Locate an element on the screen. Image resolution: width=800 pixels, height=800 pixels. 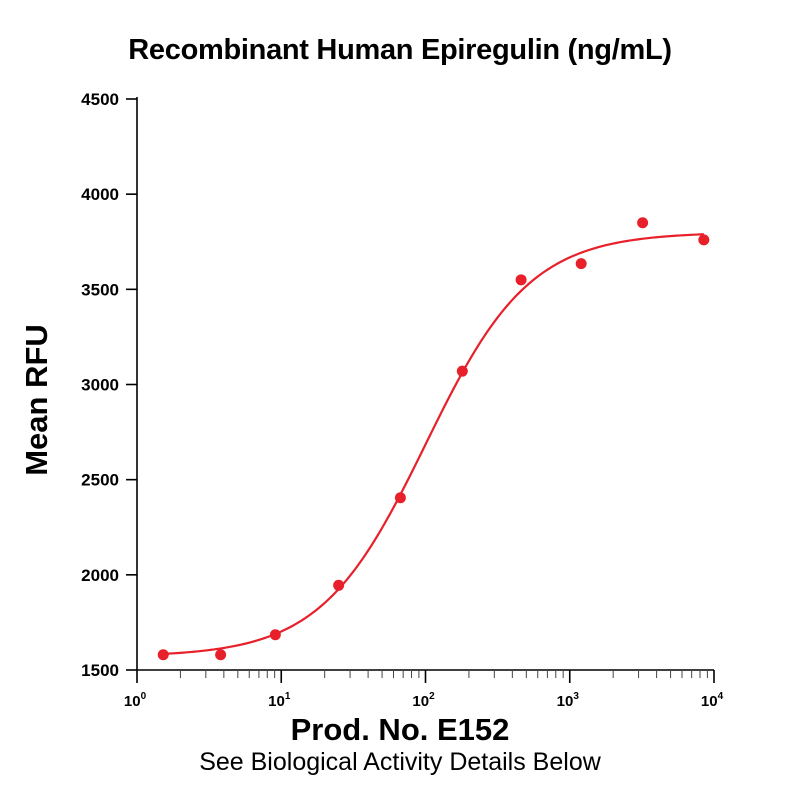
chart-title: Recombinant Human Epiregulin (ng/mL) is located at coordinates (400, 50).